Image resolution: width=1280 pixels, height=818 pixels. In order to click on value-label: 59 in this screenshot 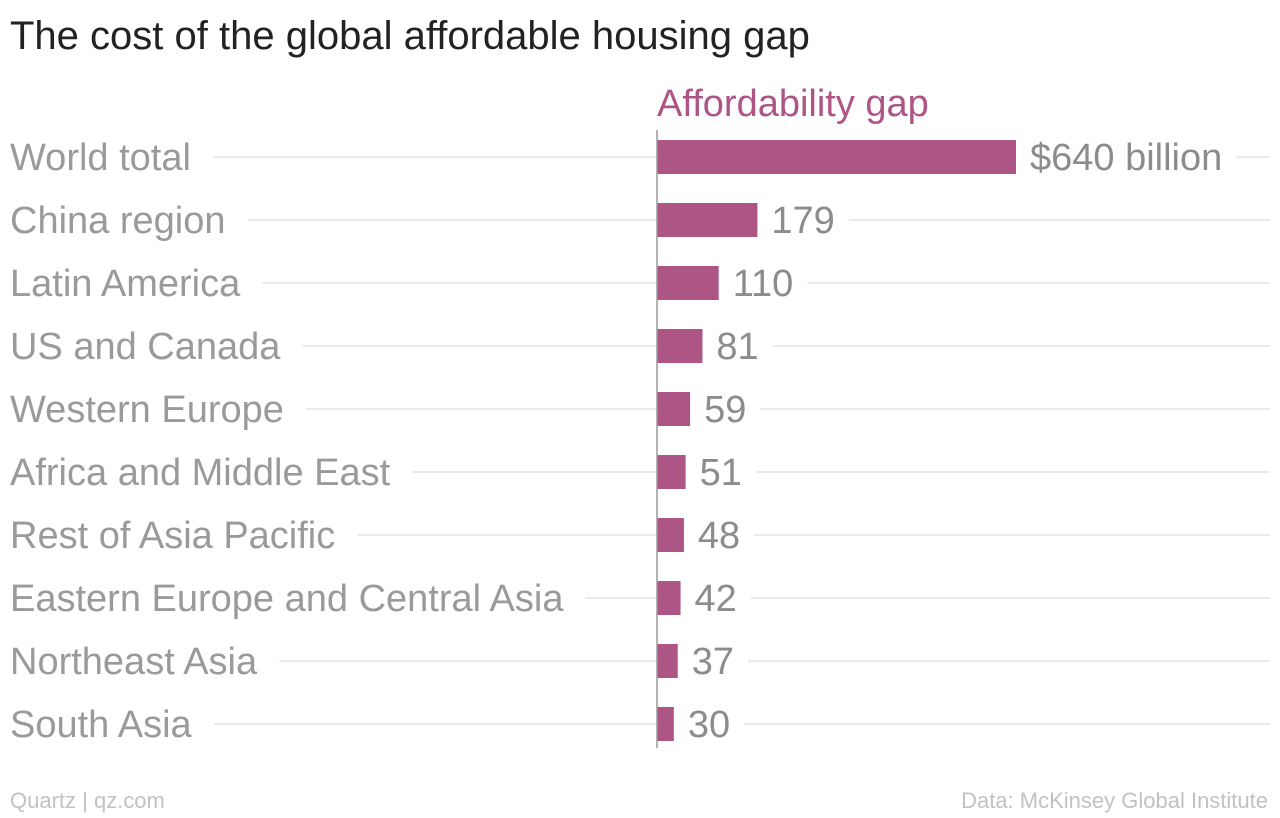, I will do `click(725, 410)`.